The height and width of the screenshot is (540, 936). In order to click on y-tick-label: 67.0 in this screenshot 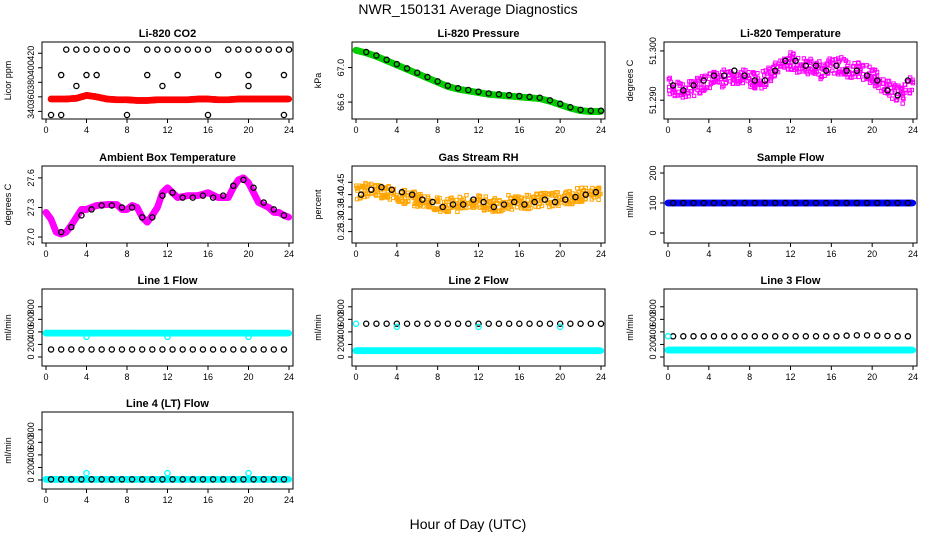, I will do `click(341, 68)`.